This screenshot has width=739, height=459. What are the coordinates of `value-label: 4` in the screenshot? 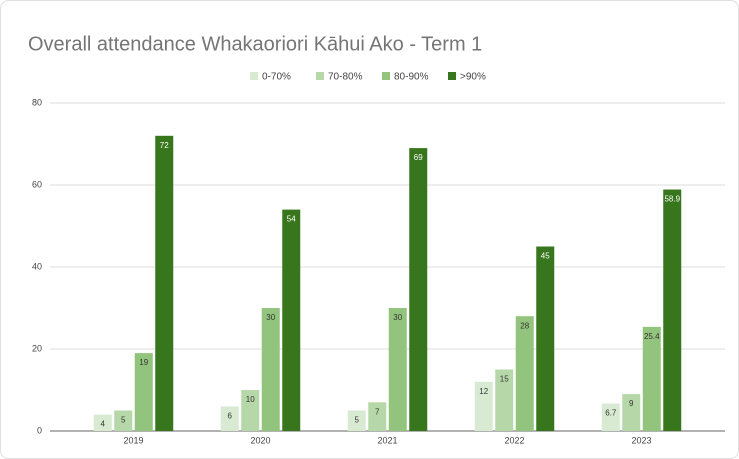 It's located at (103, 424).